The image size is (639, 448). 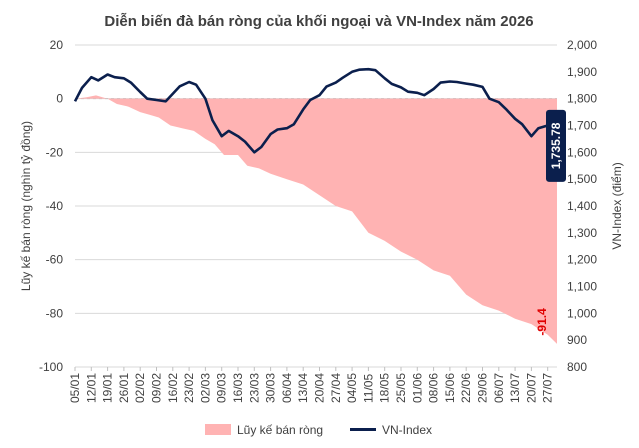 What do you see at coordinates (617, 205) in the screenshot?
I see `right-axis-label: VN-Index (điểm)` at bounding box center [617, 205].